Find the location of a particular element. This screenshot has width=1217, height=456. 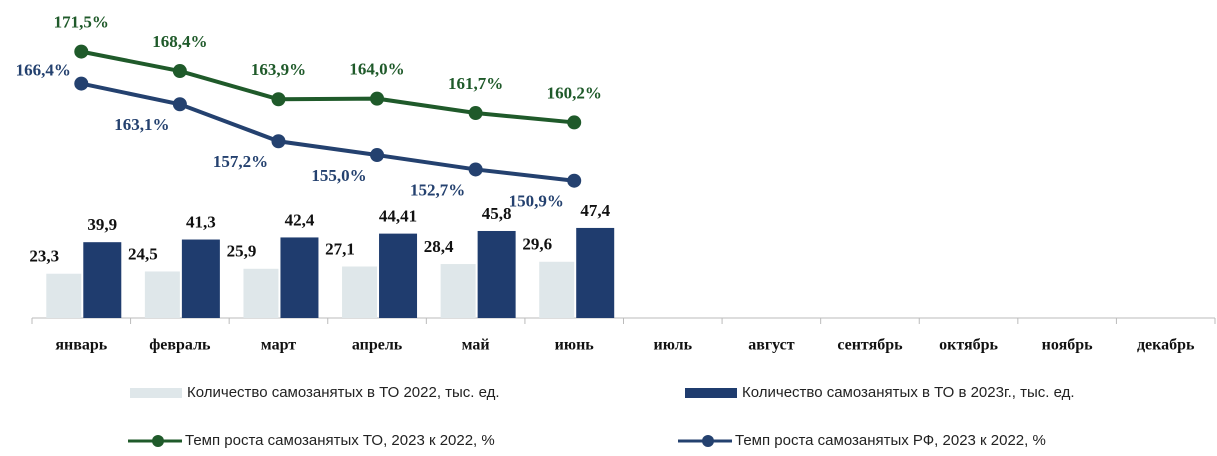

x-tick-label: март is located at coordinates (278, 345).